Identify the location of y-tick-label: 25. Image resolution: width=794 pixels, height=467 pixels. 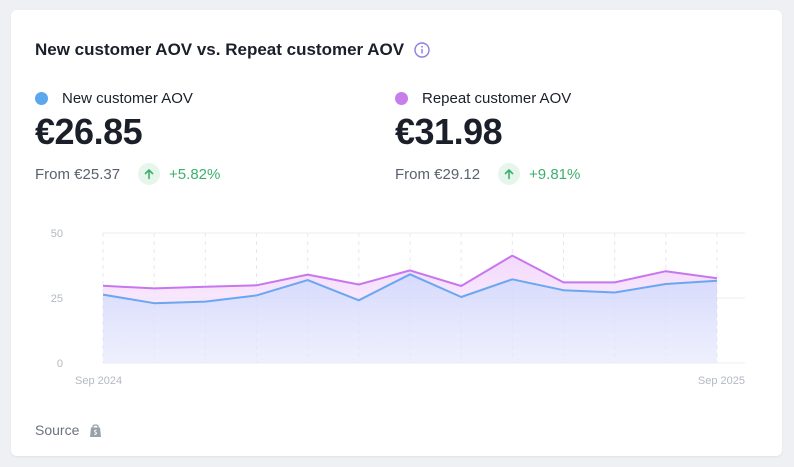
(57, 299).